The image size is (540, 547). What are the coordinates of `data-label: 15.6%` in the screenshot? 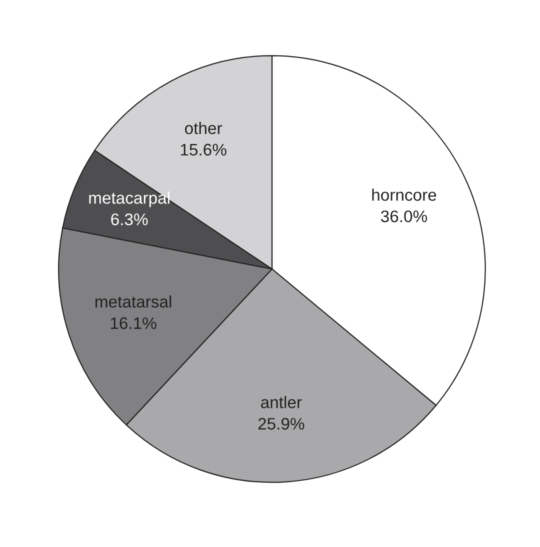 It's located at (203, 150).